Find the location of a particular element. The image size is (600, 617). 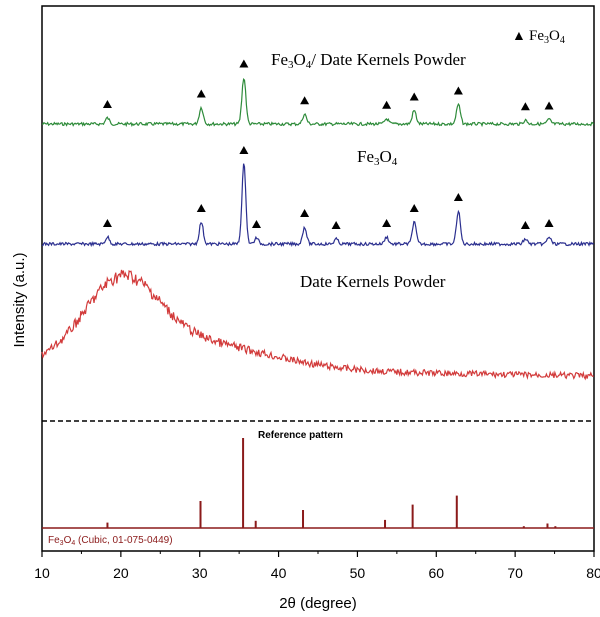

x-tick-label-2: 30 is located at coordinates (200, 573).